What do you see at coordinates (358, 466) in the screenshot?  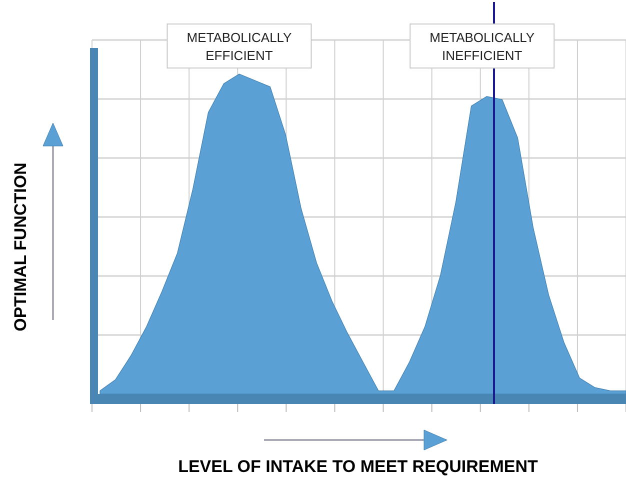 I see `x-axis-title: LEVEL OF INTAKE TO MEET REQUIREMENT` at bounding box center [358, 466].